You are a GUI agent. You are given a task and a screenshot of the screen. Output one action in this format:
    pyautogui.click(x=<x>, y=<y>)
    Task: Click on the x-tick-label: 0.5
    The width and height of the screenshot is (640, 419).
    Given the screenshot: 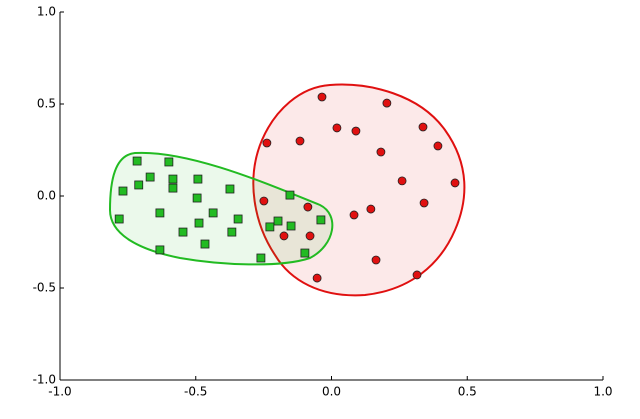 What is the action you would take?
    pyautogui.click(x=467, y=392)
    